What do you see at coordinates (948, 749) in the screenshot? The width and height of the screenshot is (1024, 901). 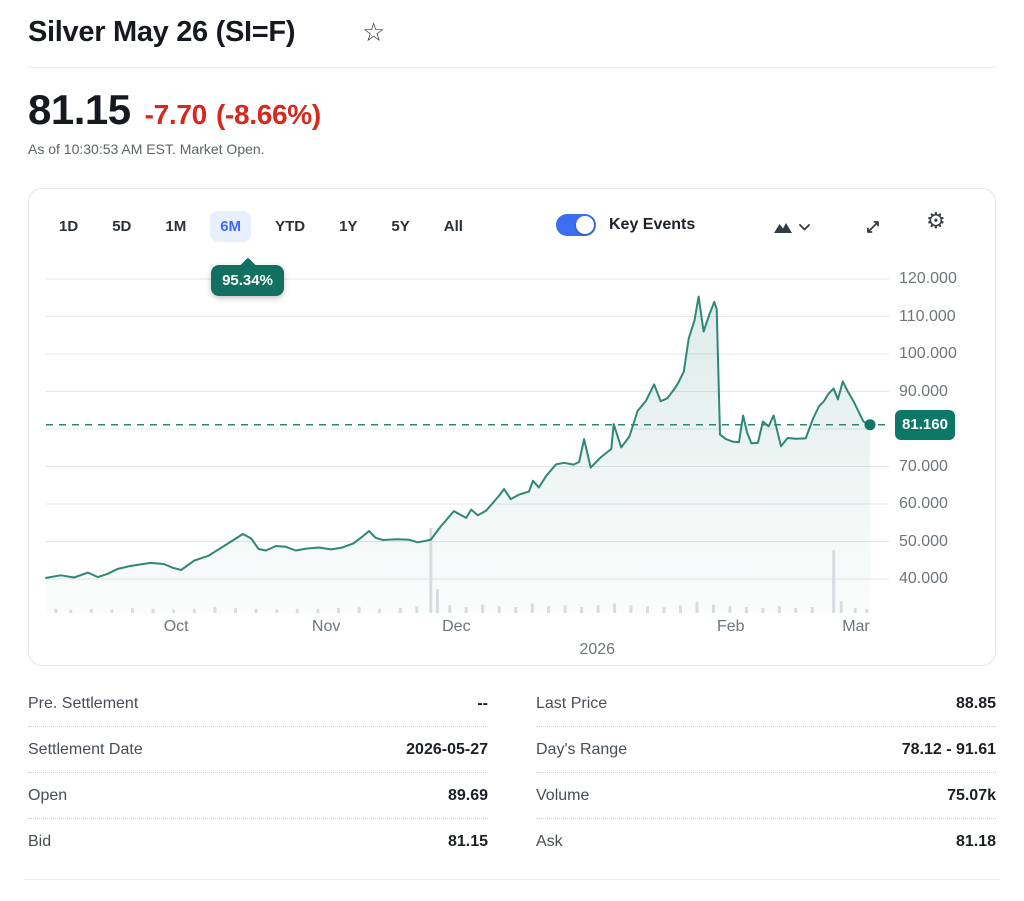 I see `stat-value: 78.12 - 91.61` at bounding box center [948, 749].